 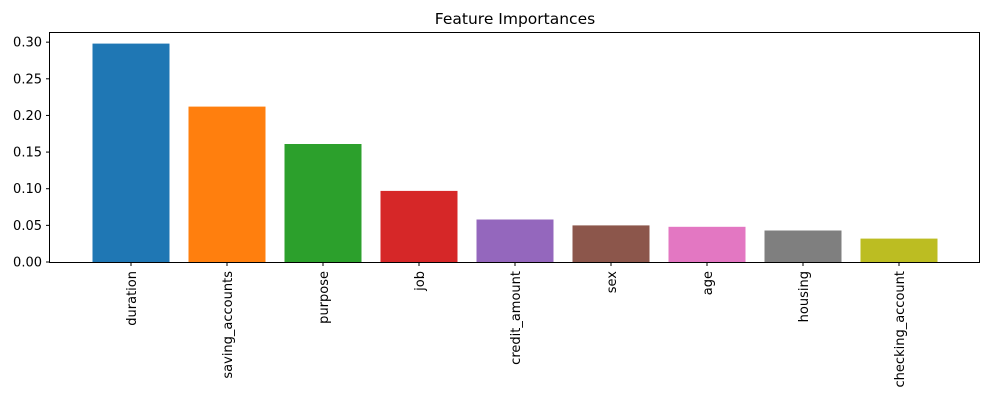 What do you see at coordinates (27, 43) in the screenshot?
I see `y-tick-label: 0.30` at bounding box center [27, 43].